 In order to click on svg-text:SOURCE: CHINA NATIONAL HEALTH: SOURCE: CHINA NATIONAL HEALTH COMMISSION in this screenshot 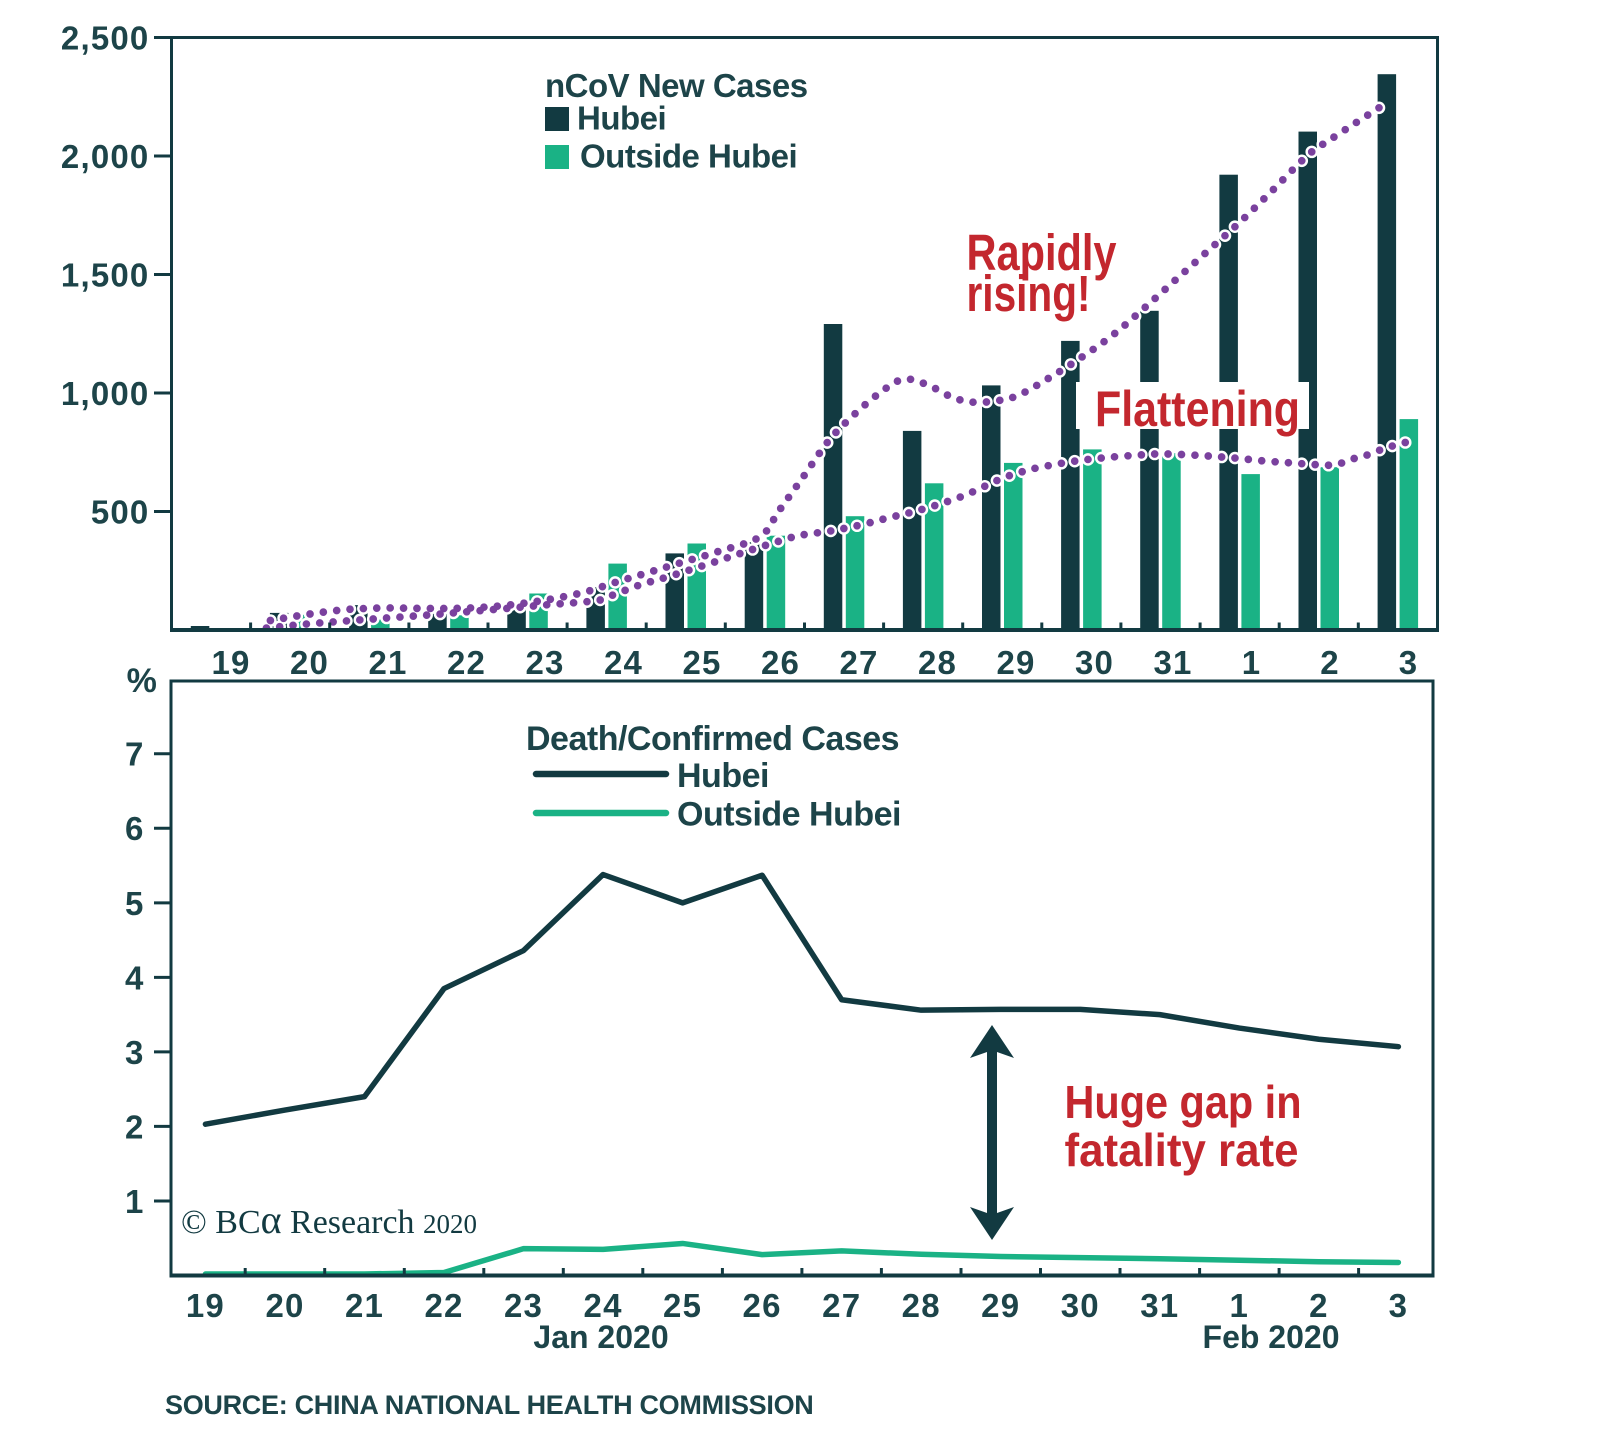, I will do `click(489, 1405)`.